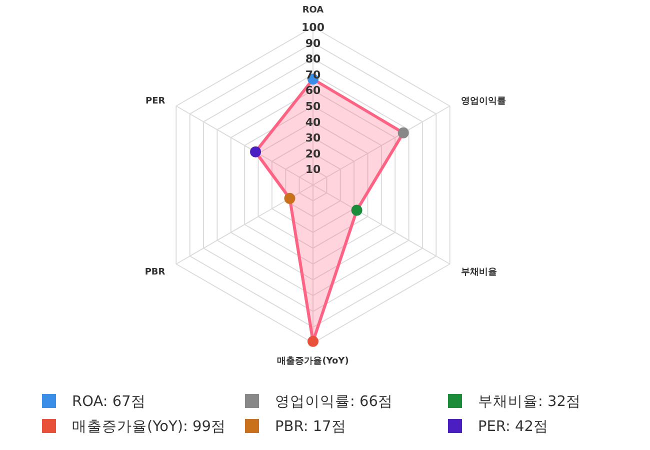 This screenshot has height=450, width=650. Describe the element at coordinates (478, 272) in the screenshot. I see `spoke-label: 부채비율` at that location.